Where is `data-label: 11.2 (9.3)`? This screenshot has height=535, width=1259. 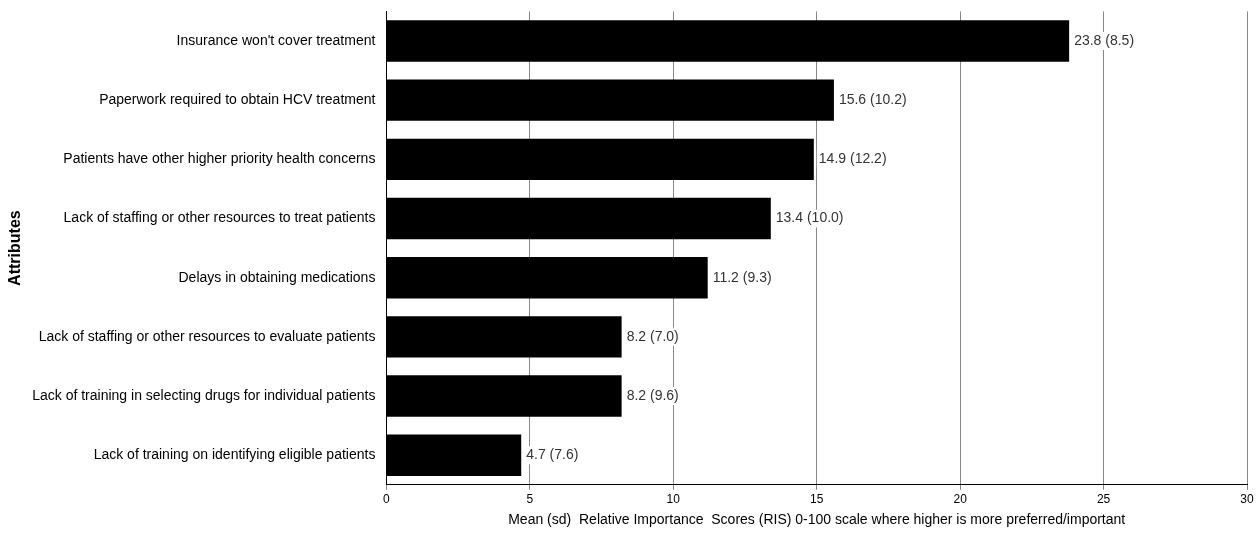
data-label: 11.2 (9.3) is located at coordinates (742, 276).